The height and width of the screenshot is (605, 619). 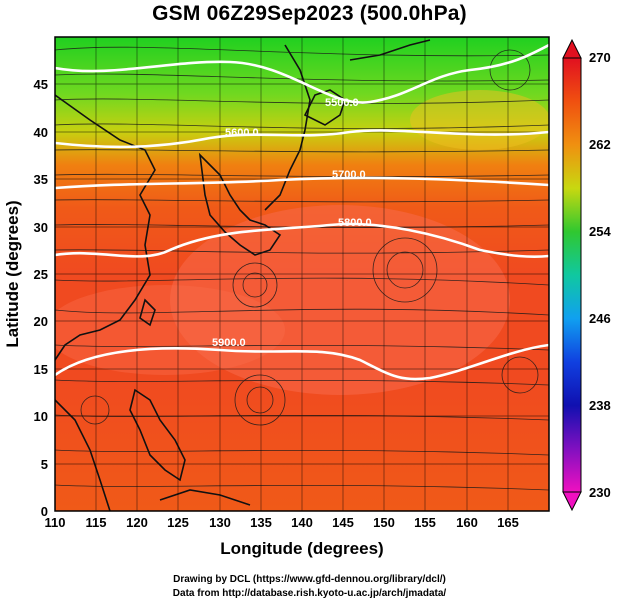 I want to click on contour-label-5600: 5600.0, so click(x=242, y=133).